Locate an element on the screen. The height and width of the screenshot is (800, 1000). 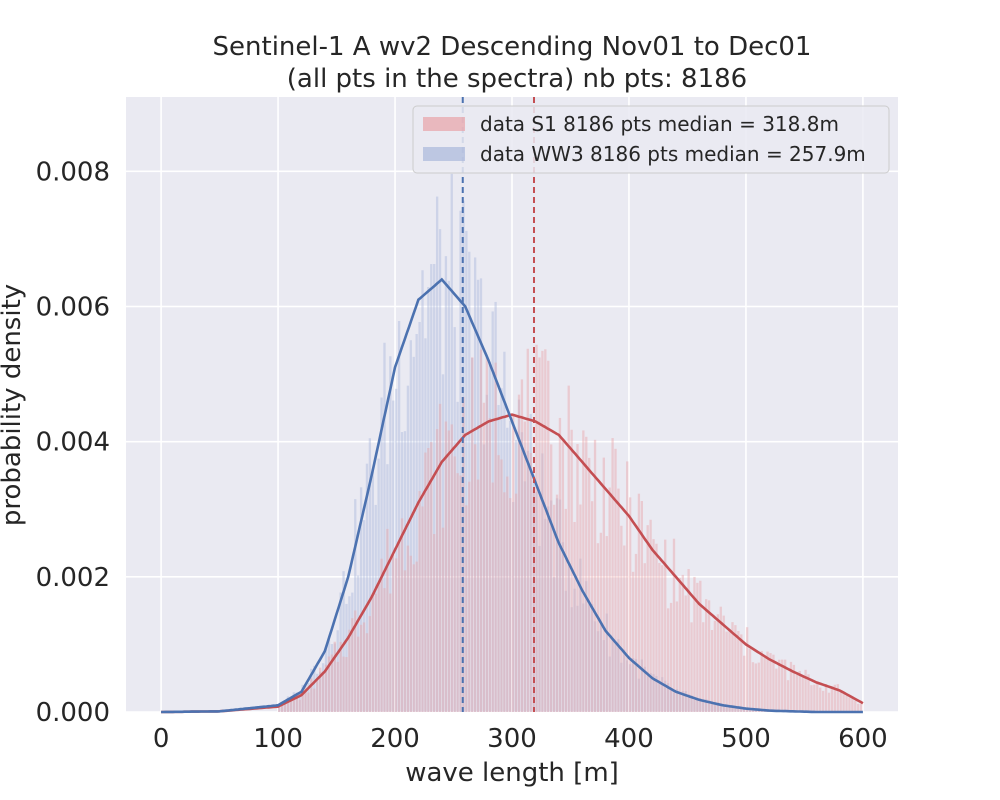
y-axis-label: probability density is located at coordinates (13, 405).